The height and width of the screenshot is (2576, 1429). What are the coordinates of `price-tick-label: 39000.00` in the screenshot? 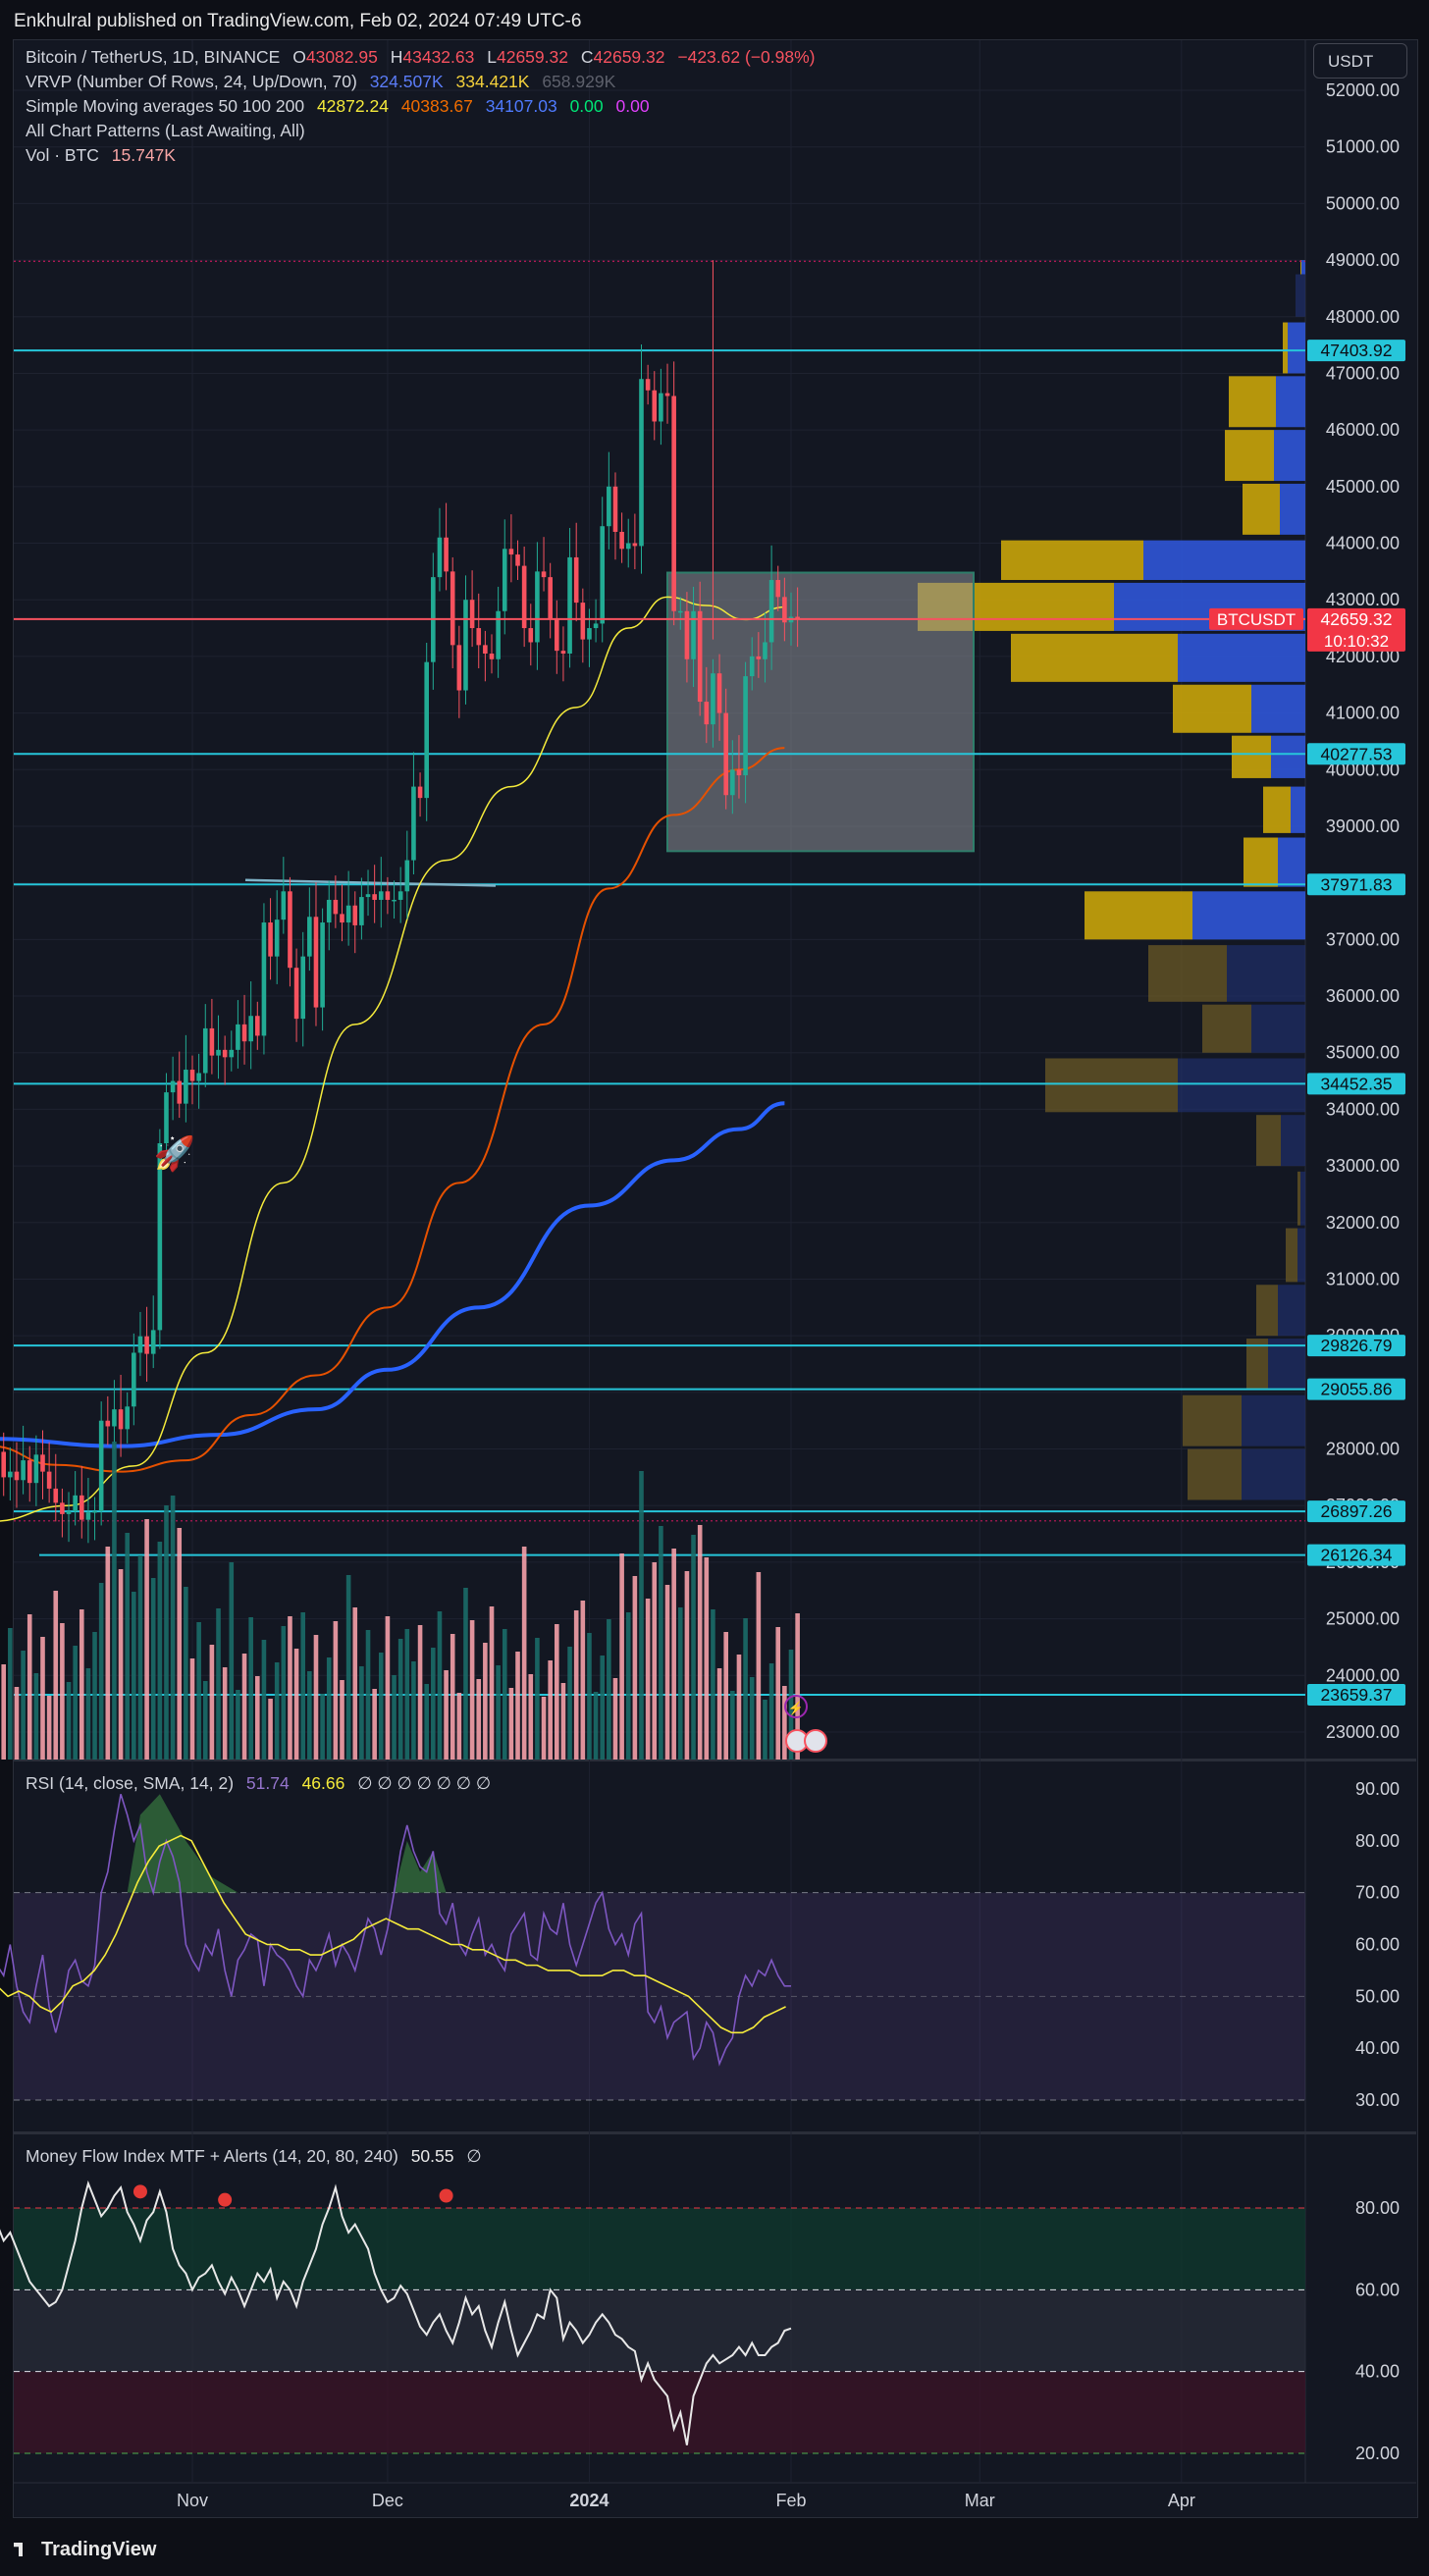 It's located at (1363, 826).